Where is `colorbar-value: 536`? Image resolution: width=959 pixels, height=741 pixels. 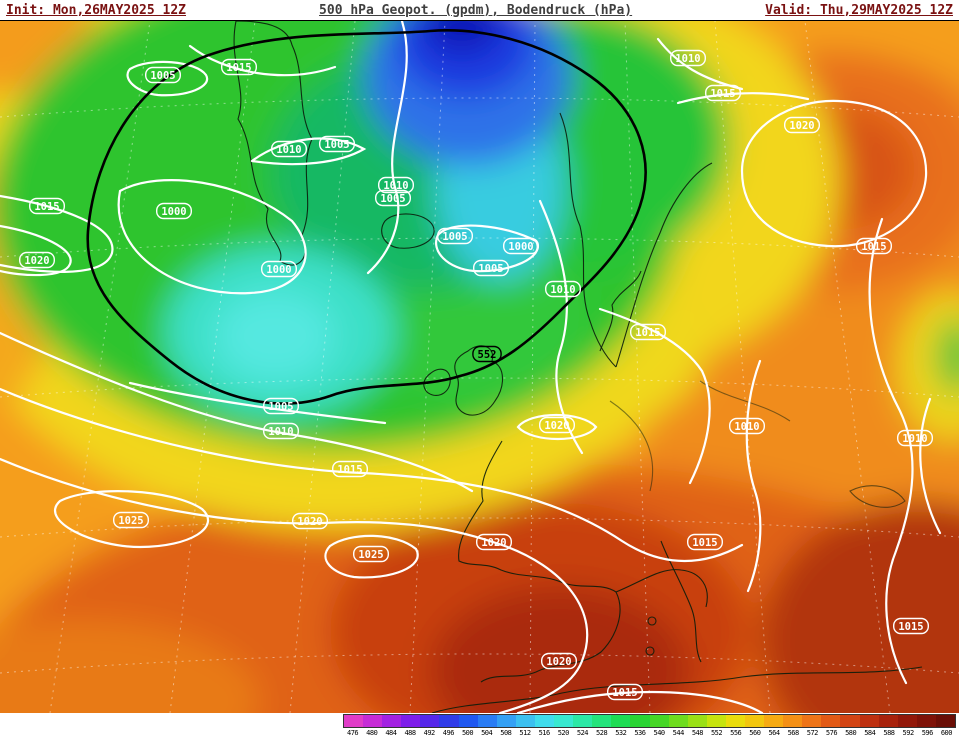 colorbar-value: 536 is located at coordinates (640, 733).